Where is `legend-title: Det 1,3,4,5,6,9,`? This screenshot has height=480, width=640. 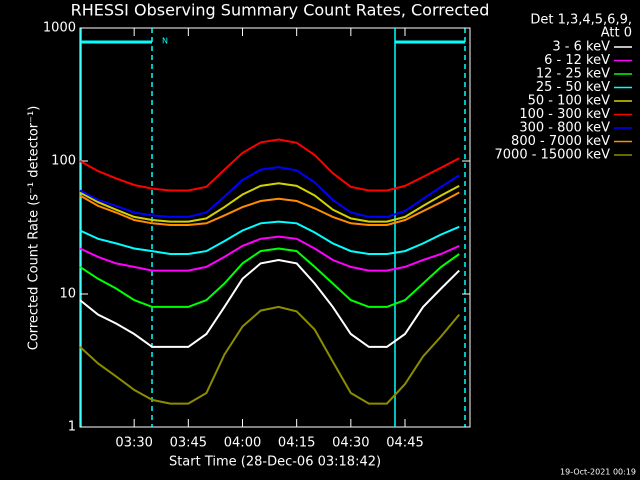 legend-title: Det 1,3,4,5,6,9, is located at coordinates (581, 20).